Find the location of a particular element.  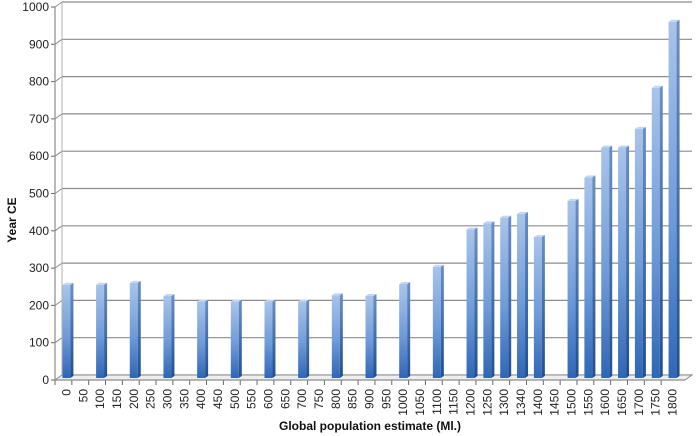

y-tick-label: 1000 is located at coordinates (35, 7).